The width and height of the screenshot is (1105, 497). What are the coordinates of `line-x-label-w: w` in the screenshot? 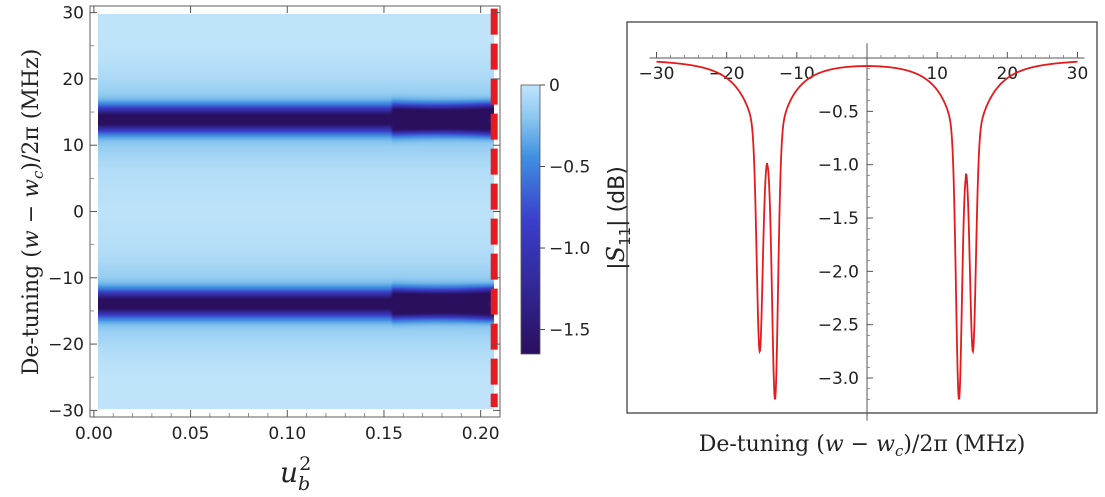 It's located at (834, 444).